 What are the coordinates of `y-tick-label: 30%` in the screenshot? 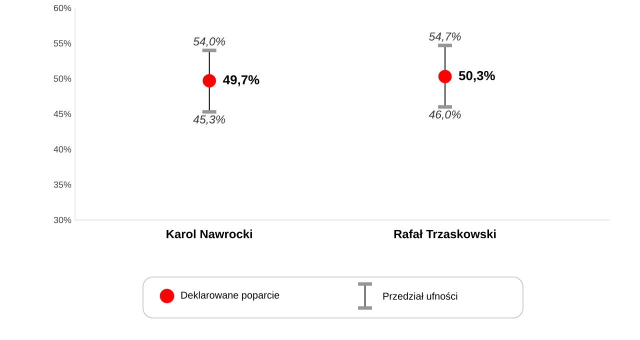 It's located at (63, 220).